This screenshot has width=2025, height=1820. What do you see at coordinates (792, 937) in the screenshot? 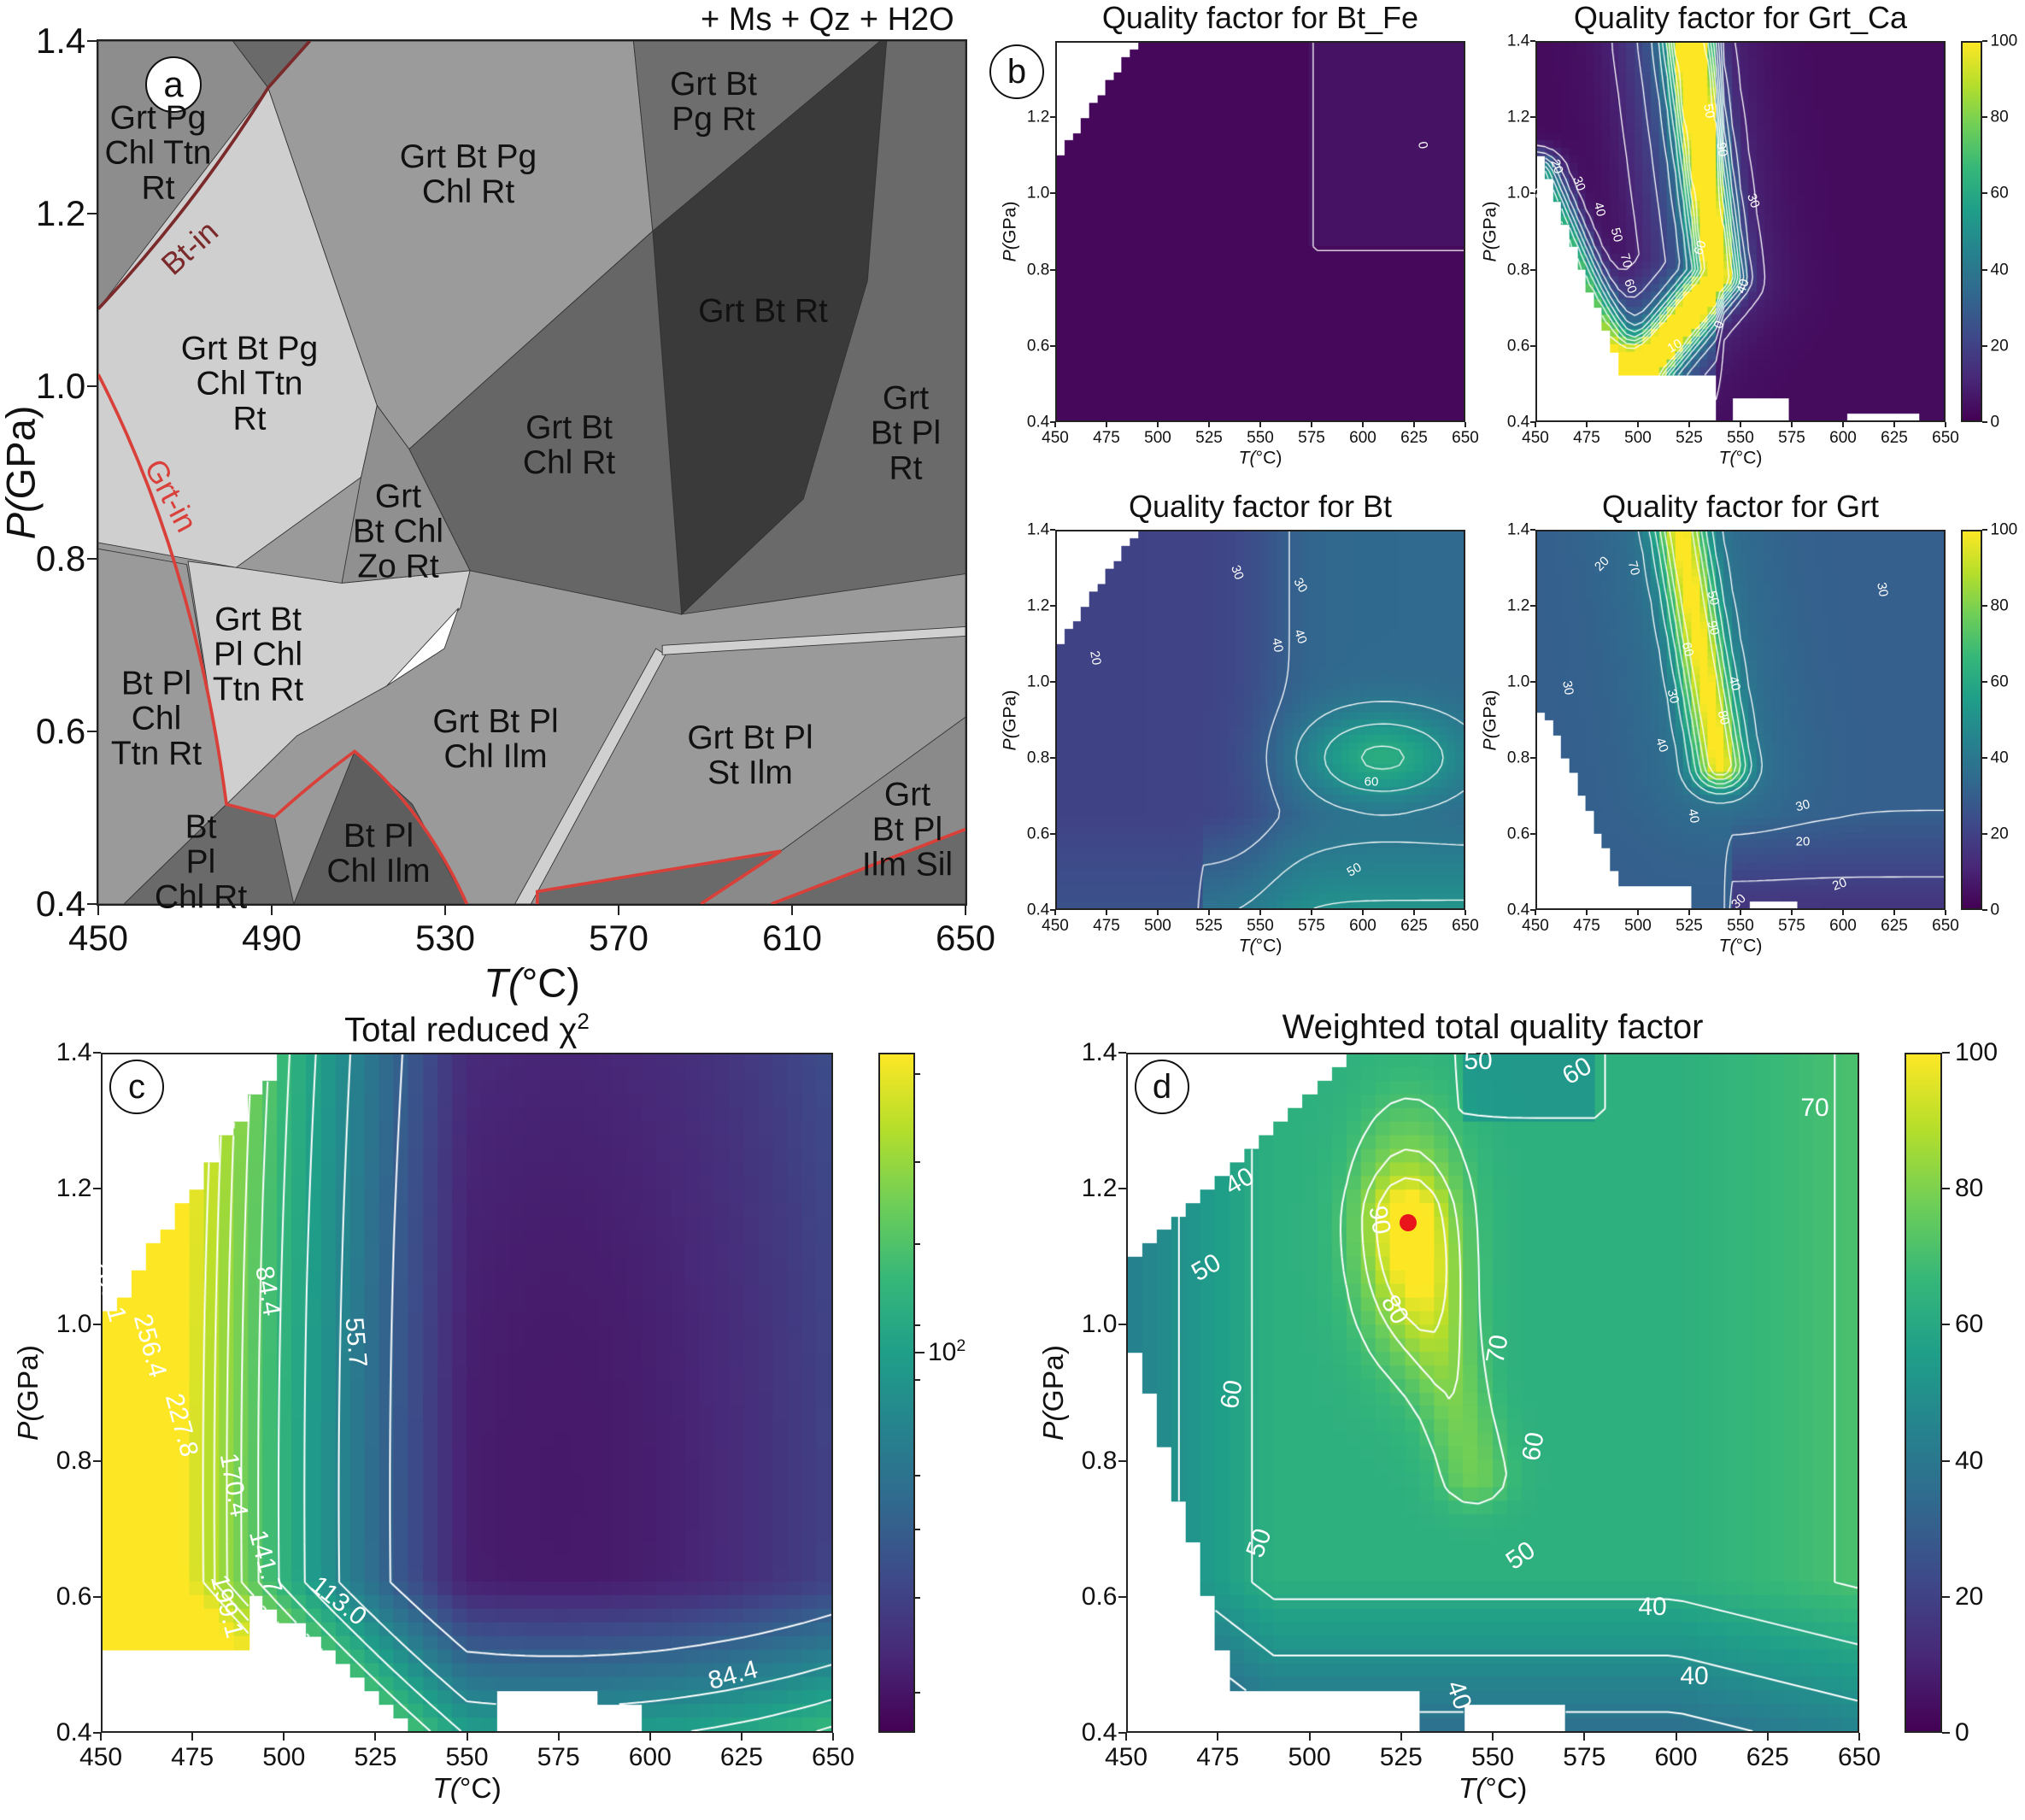
I see `x-tick-label: 610` at bounding box center [792, 937].